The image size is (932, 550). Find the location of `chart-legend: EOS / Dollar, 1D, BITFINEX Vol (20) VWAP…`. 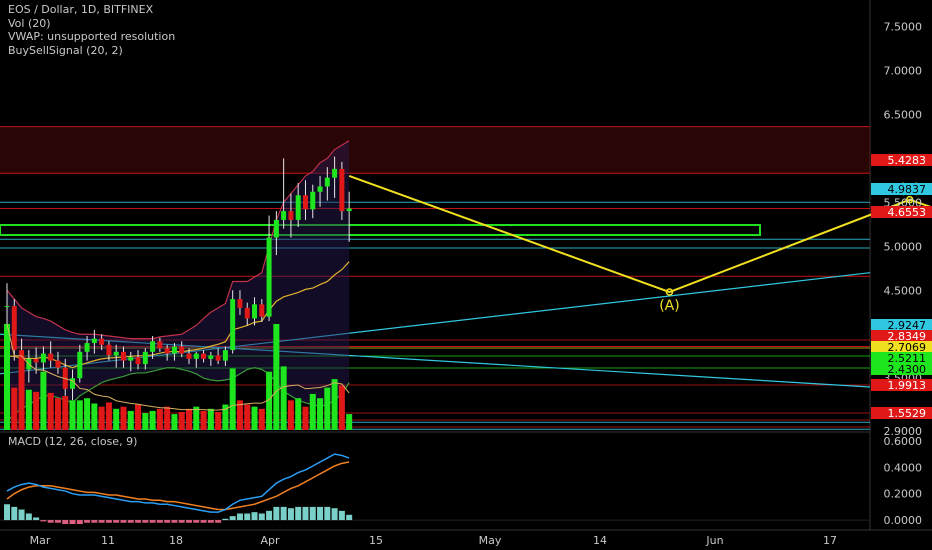

chart-legend: EOS / Dollar, 1D, BITFINEX Vol (20) VWAP… is located at coordinates (91, 30).